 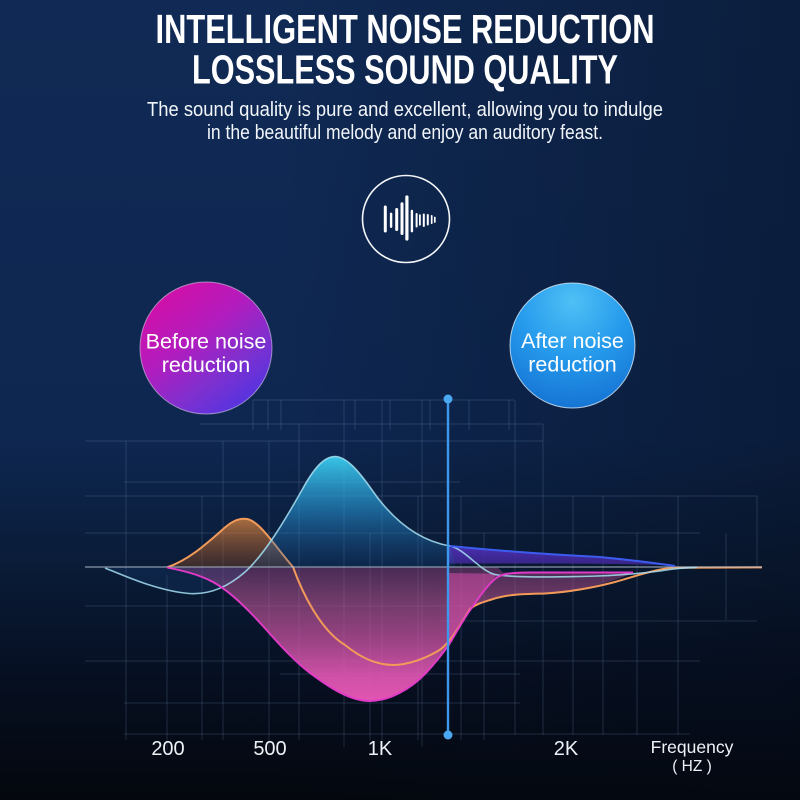 What do you see at coordinates (572, 341) in the screenshot?
I see `svg-text: After noise` at bounding box center [572, 341].